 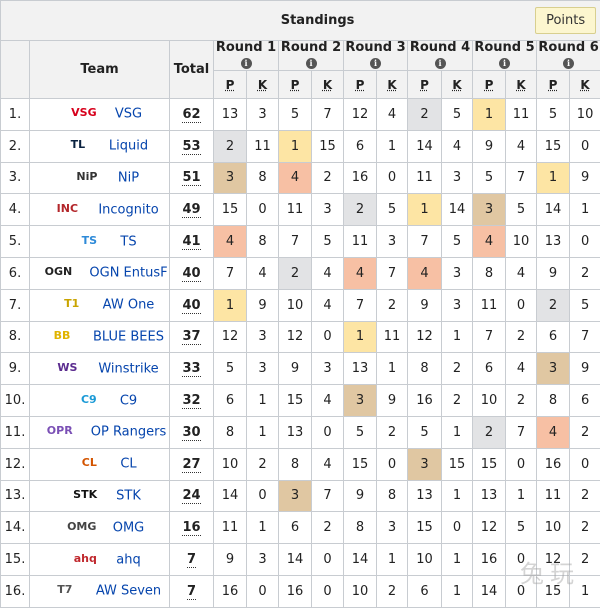 What do you see at coordinates (128, 591) in the screenshot?
I see `team-name-link: AW Seven` at bounding box center [128, 591].